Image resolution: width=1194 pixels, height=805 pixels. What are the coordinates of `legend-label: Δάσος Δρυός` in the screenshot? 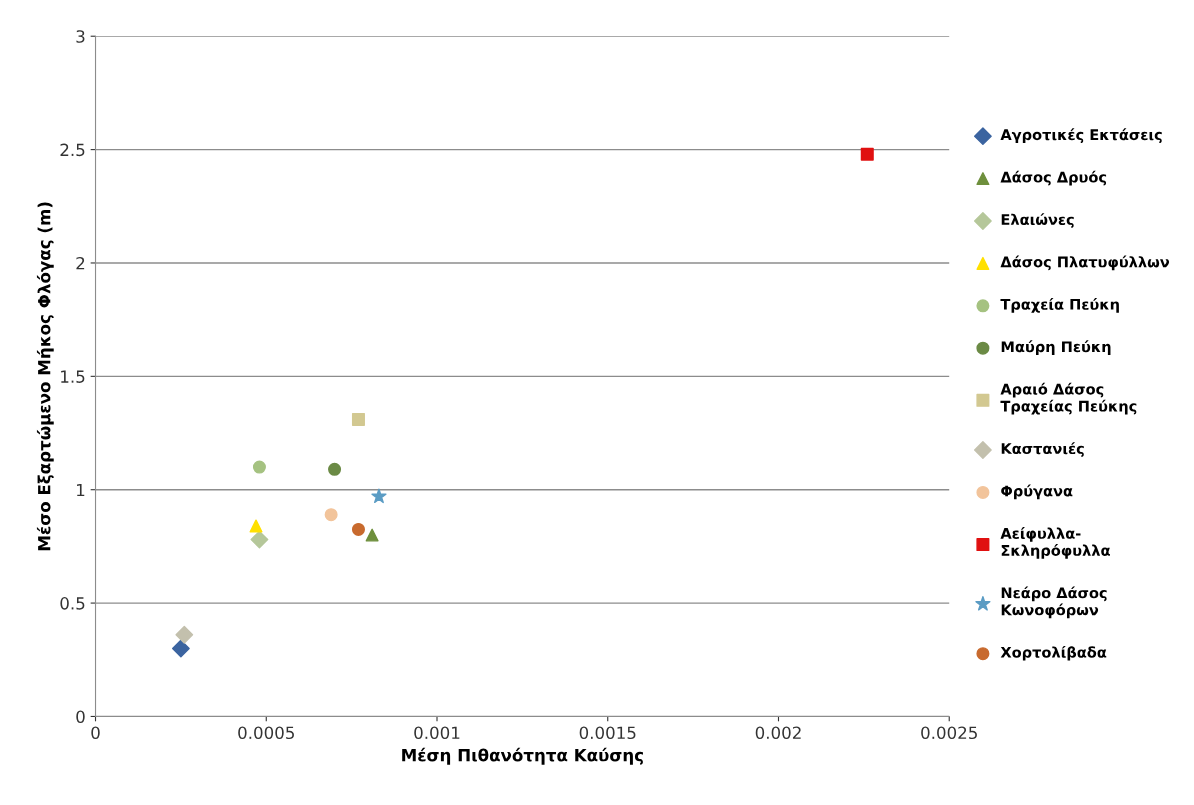 It's located at (1053, 178).